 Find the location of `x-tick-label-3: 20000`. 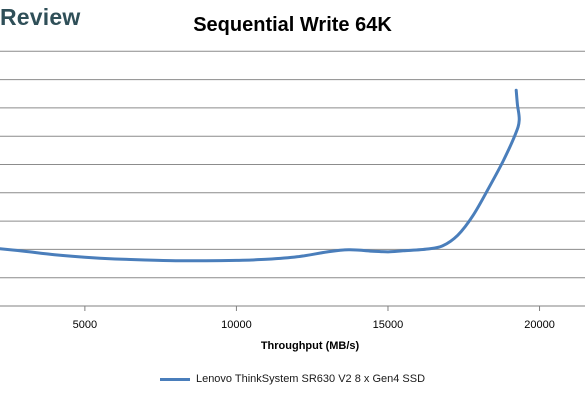

x-tick-label-3: 20000 is located at coordinates (539, 325).